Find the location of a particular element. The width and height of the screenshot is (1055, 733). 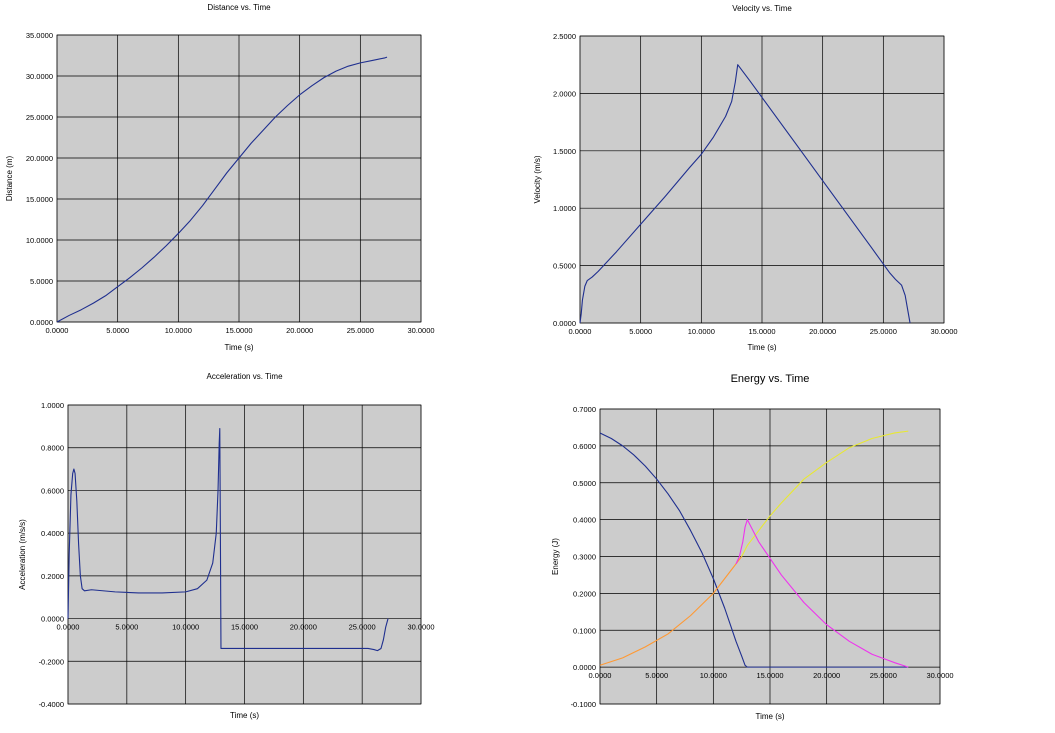

y-tick-label: 0.3000 is located at coordinates (584, 557).